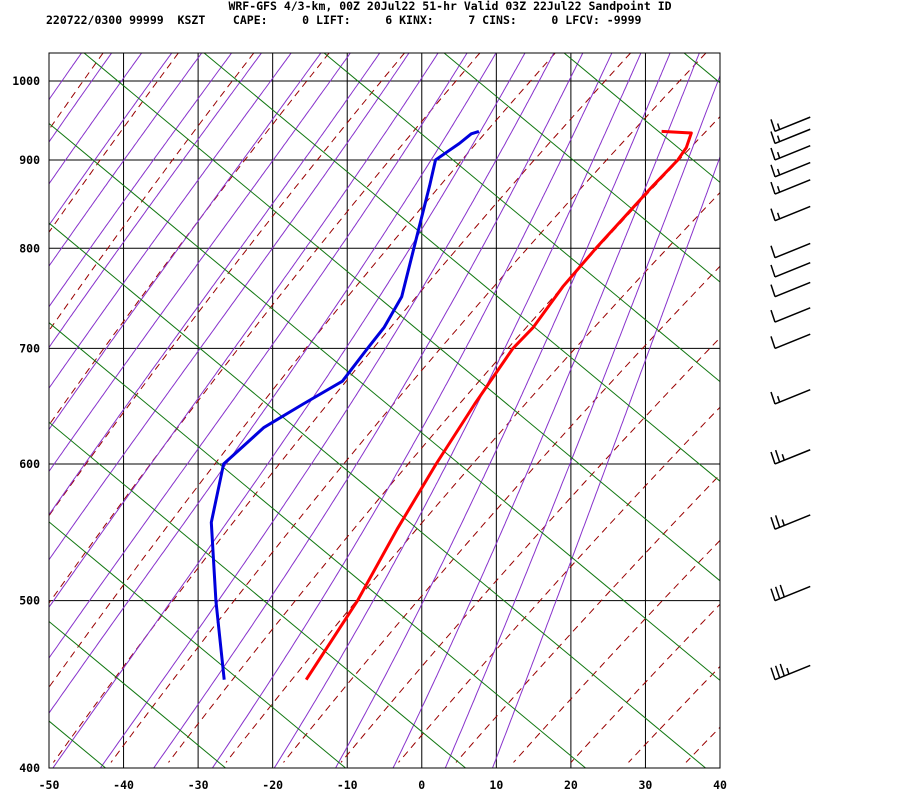  Describe the element at coordinates (198, 785) in the screenshot. I see `x-tick-label: -30` at that location.